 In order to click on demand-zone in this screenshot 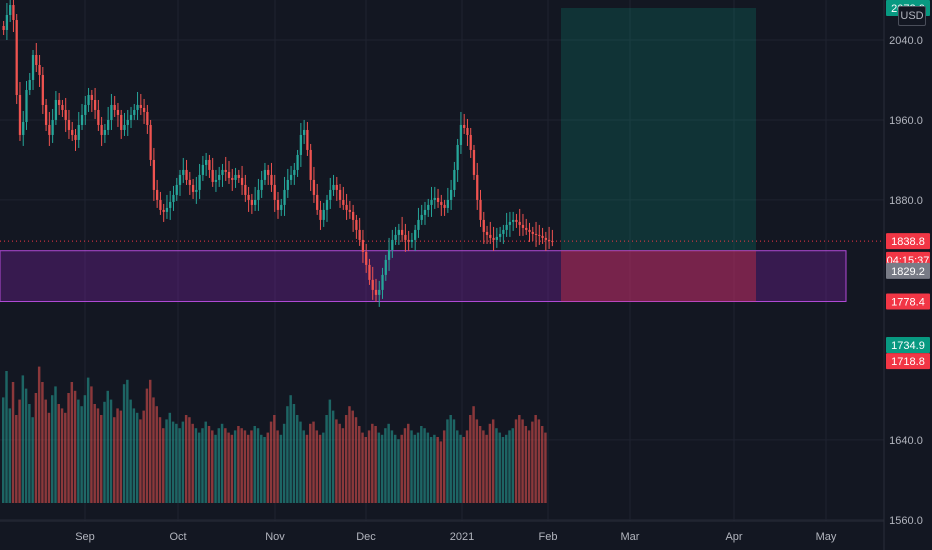, I will do `click(423, 276)`.